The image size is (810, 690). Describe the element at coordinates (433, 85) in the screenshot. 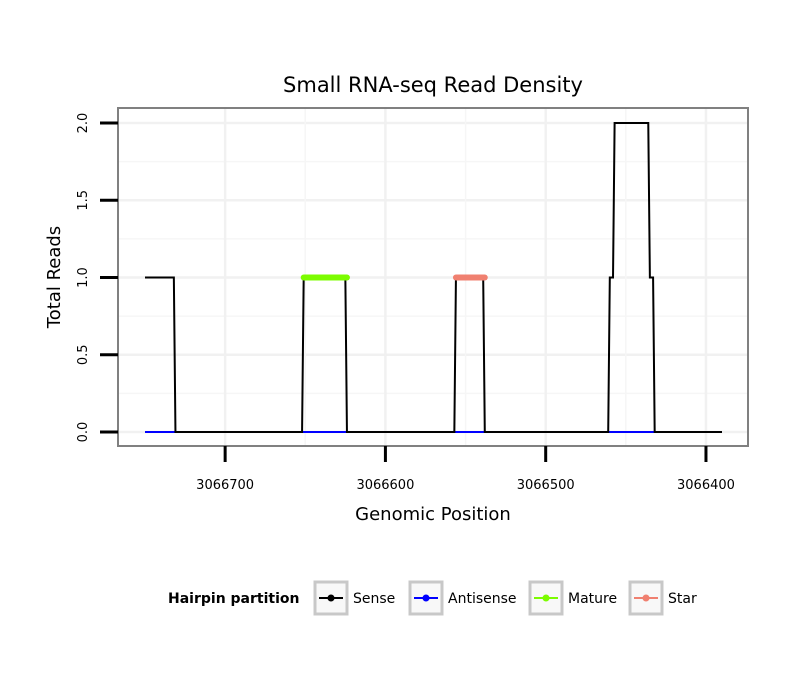

I see `chart-title: Small RNA-seq Read Density` at that location.